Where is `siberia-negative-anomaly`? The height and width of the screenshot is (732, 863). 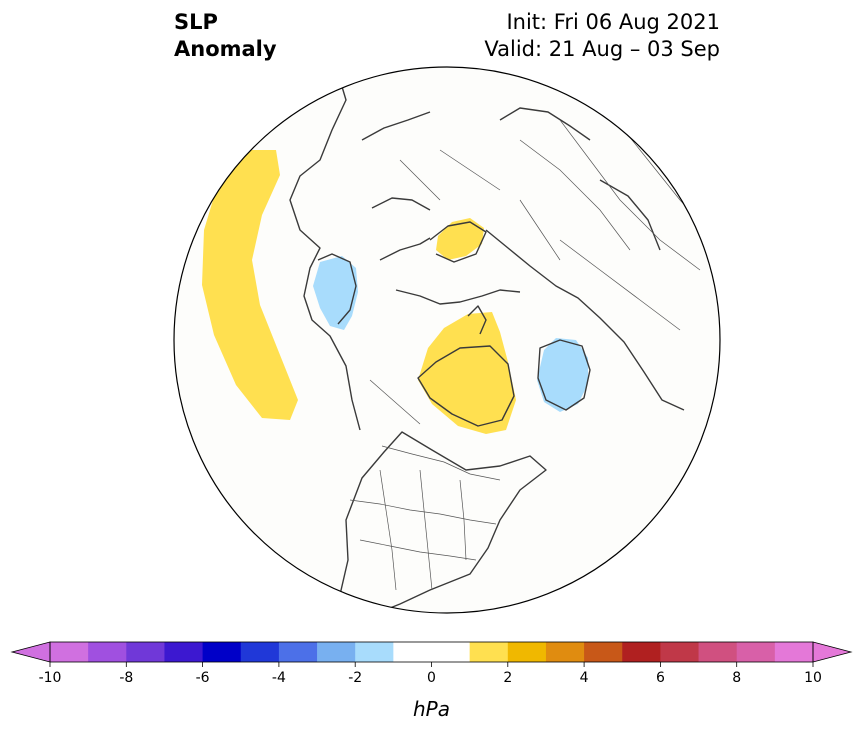 siberia-negative-anomaly is located at coordinates (562, 375).